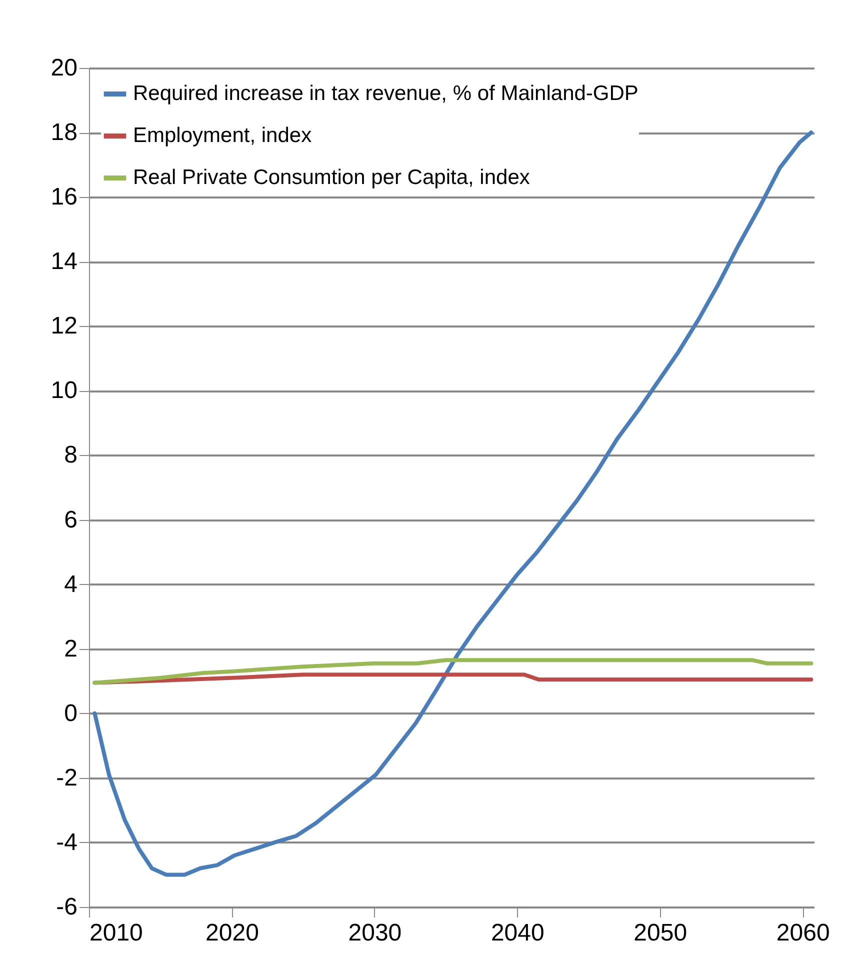 This screenshot has height=967, width=864. What do you see at coordinates (64, 68) in the screenshot?
I see `y-tick-label: 20` at bounding box center [64, 68].